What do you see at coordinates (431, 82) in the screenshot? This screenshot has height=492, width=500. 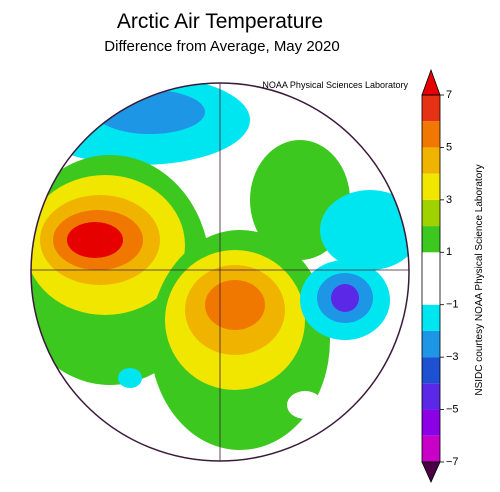 I see `over-arrow` at bounding box center [431, 82].